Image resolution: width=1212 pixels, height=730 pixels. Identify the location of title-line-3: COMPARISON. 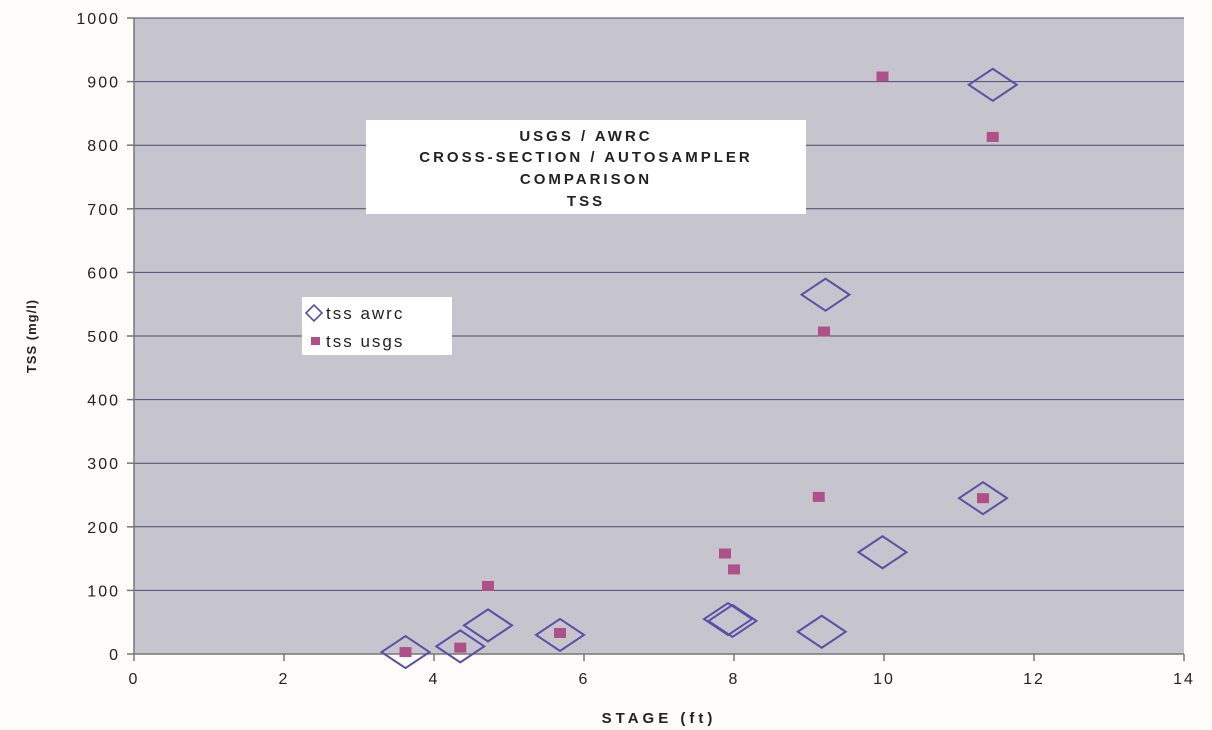
(586, 179).